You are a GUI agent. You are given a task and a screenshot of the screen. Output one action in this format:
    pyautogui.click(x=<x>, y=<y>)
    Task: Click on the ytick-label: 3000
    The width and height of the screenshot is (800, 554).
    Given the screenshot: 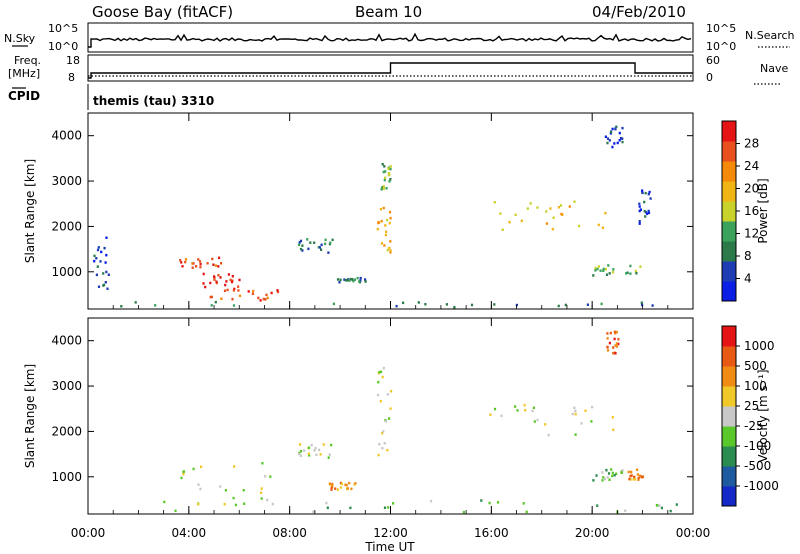 What is the action you would take?
    pyautogui.click(x=66, y=181)
    